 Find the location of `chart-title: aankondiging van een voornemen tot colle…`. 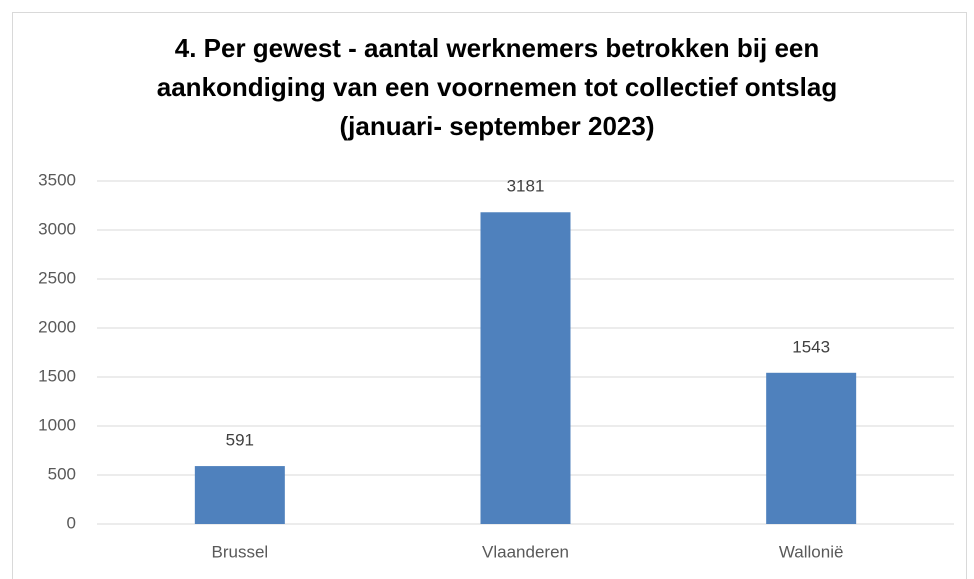

chart-title: aankondiging van een voornemen tot colle… is located at coordinates (497, 87).